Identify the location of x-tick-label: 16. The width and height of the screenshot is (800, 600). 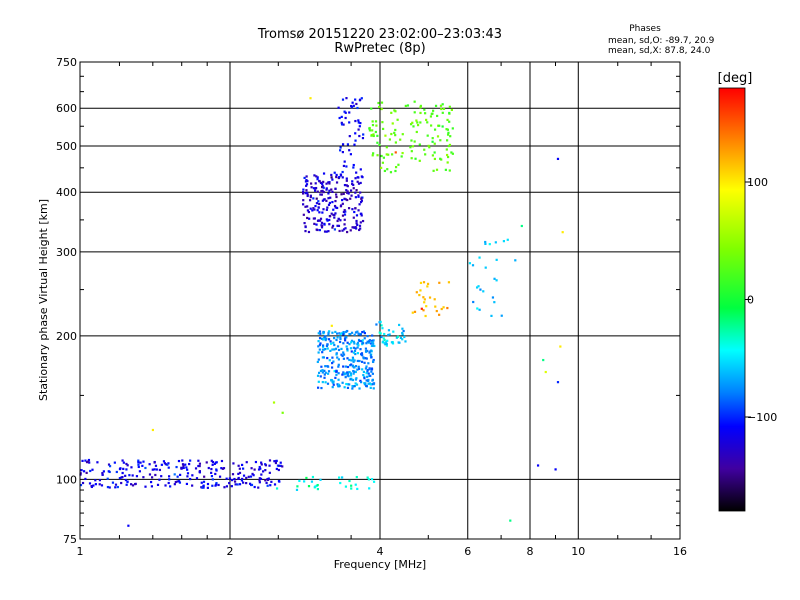
(680, 551).